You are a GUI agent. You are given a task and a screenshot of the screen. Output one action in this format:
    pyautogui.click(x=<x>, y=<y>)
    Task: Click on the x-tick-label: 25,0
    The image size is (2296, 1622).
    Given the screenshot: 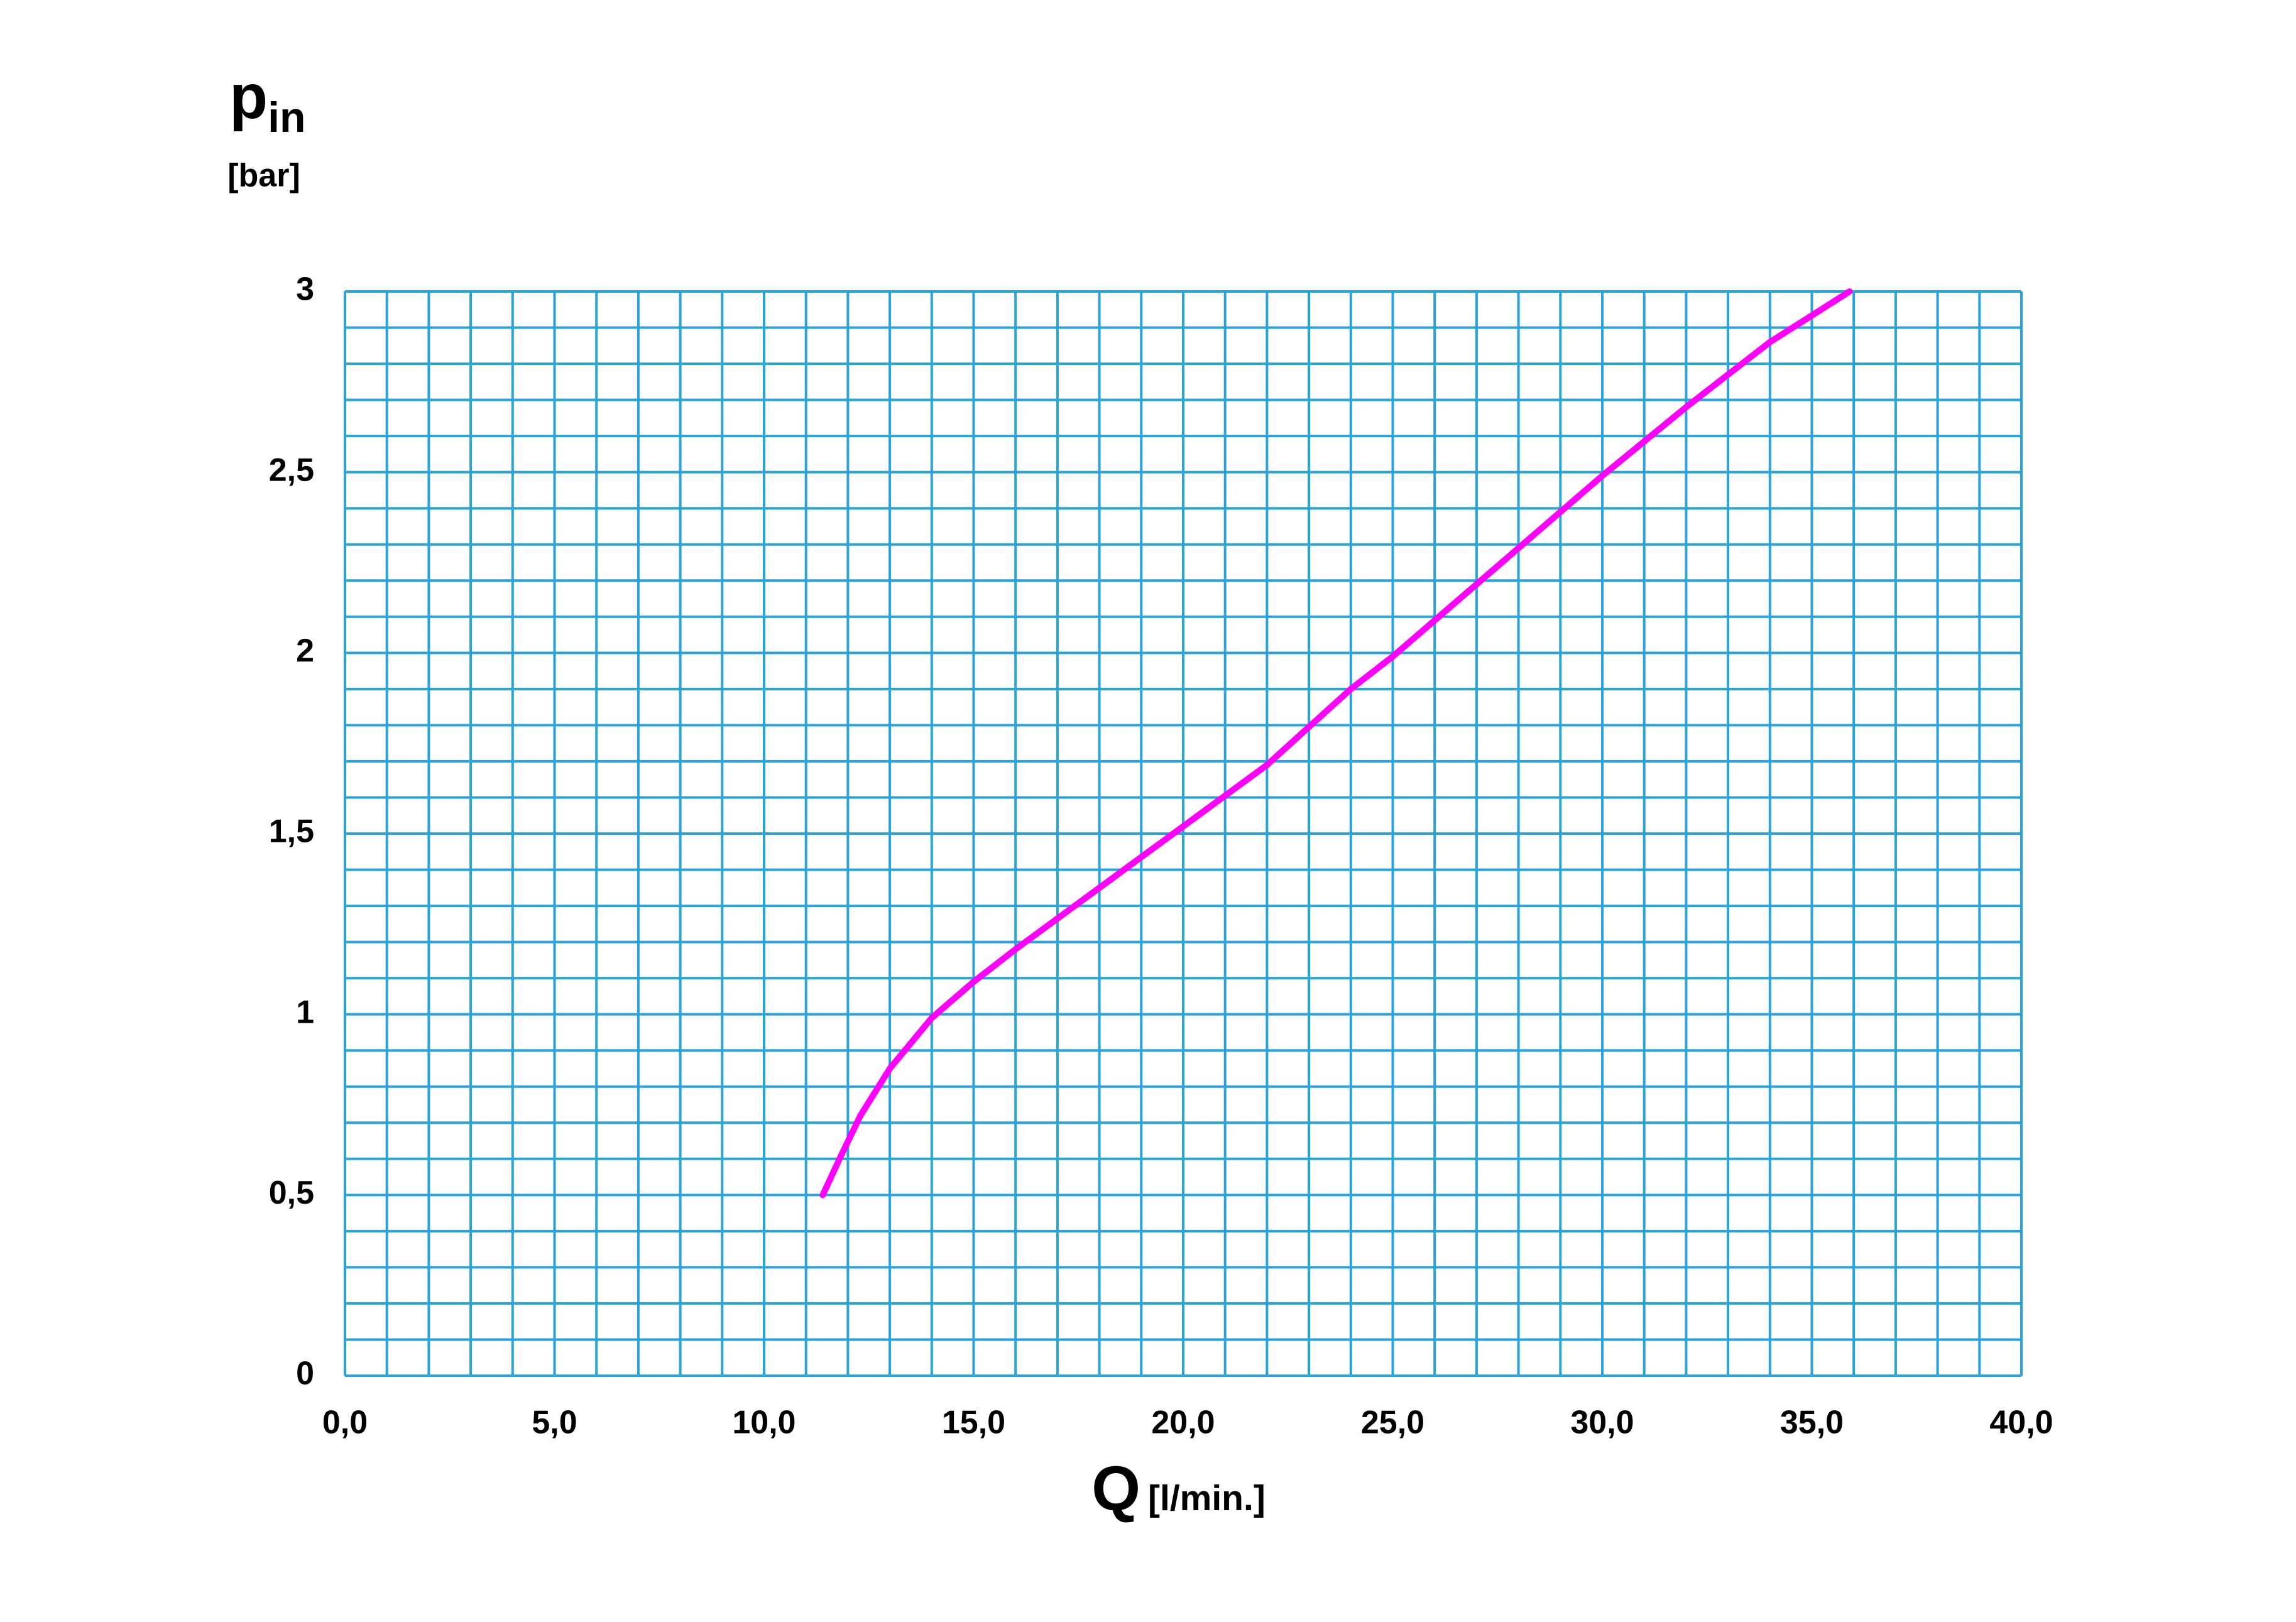 What is the action you would take?
    pyautogui.click(x=1392, y=1423)
    